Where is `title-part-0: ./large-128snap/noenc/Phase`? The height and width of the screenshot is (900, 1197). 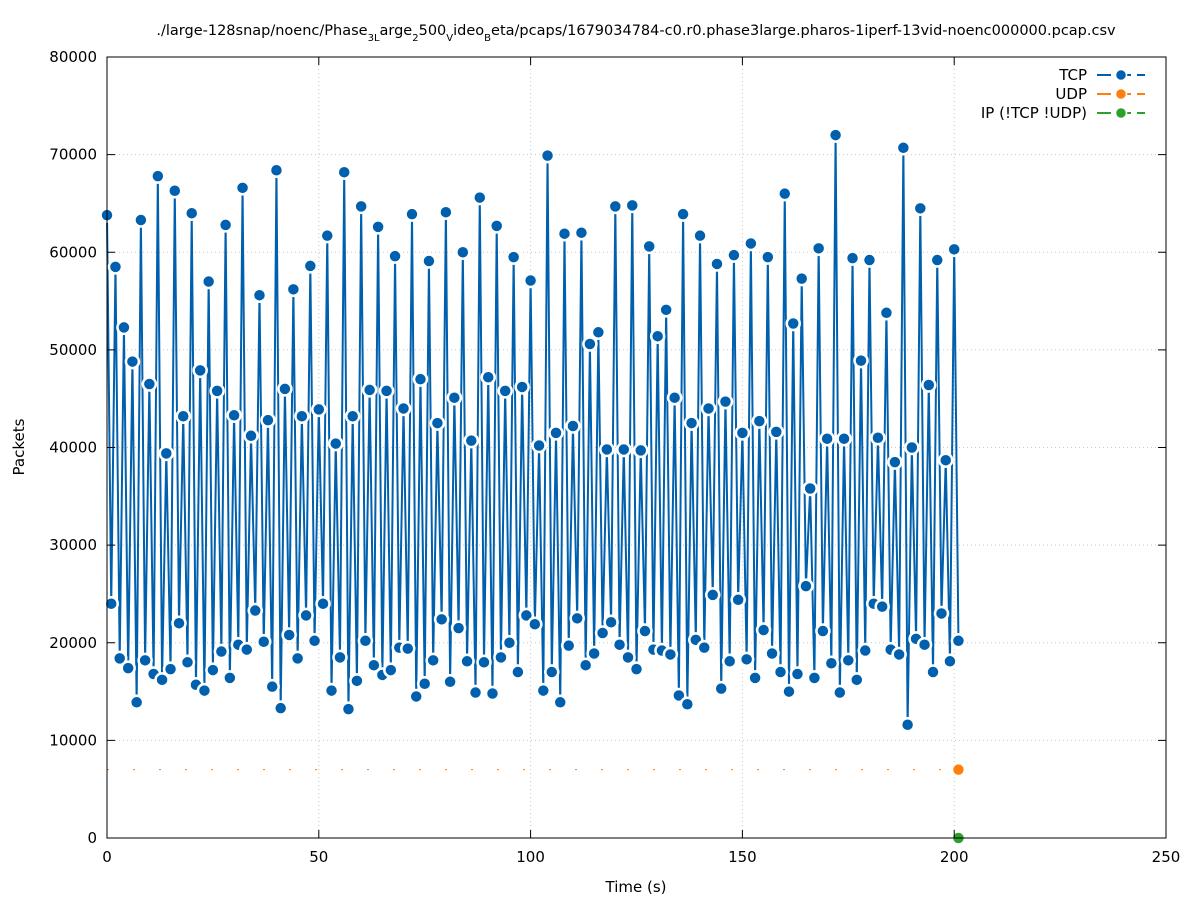
title-part-0: ./large-128snap/noenc/Phase is located at coordinates (261, 31).